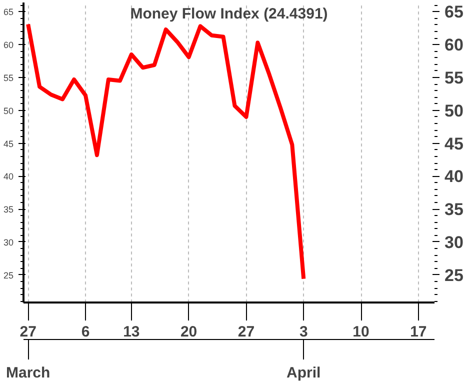 The height and width of the screenshot is (384, 466). I want to click on annotation: April, so click(303, 373).